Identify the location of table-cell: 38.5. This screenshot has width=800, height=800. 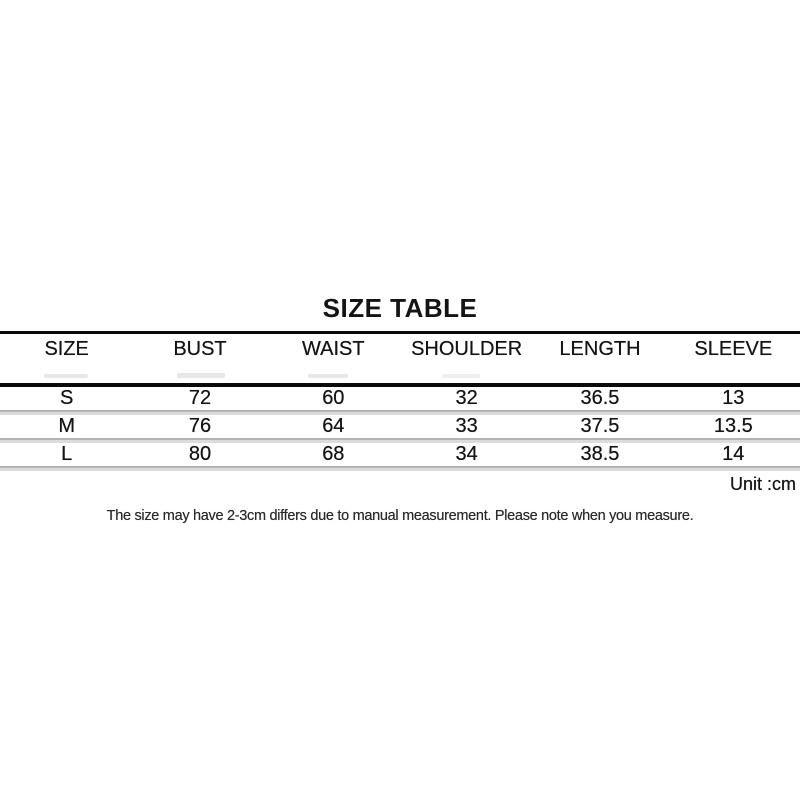
(600, 454).